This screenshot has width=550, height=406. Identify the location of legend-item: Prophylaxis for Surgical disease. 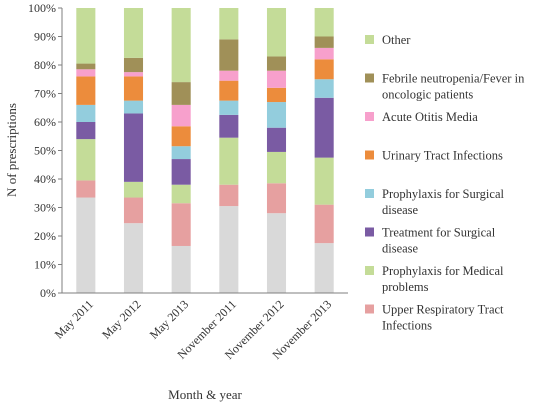
(435, 202).